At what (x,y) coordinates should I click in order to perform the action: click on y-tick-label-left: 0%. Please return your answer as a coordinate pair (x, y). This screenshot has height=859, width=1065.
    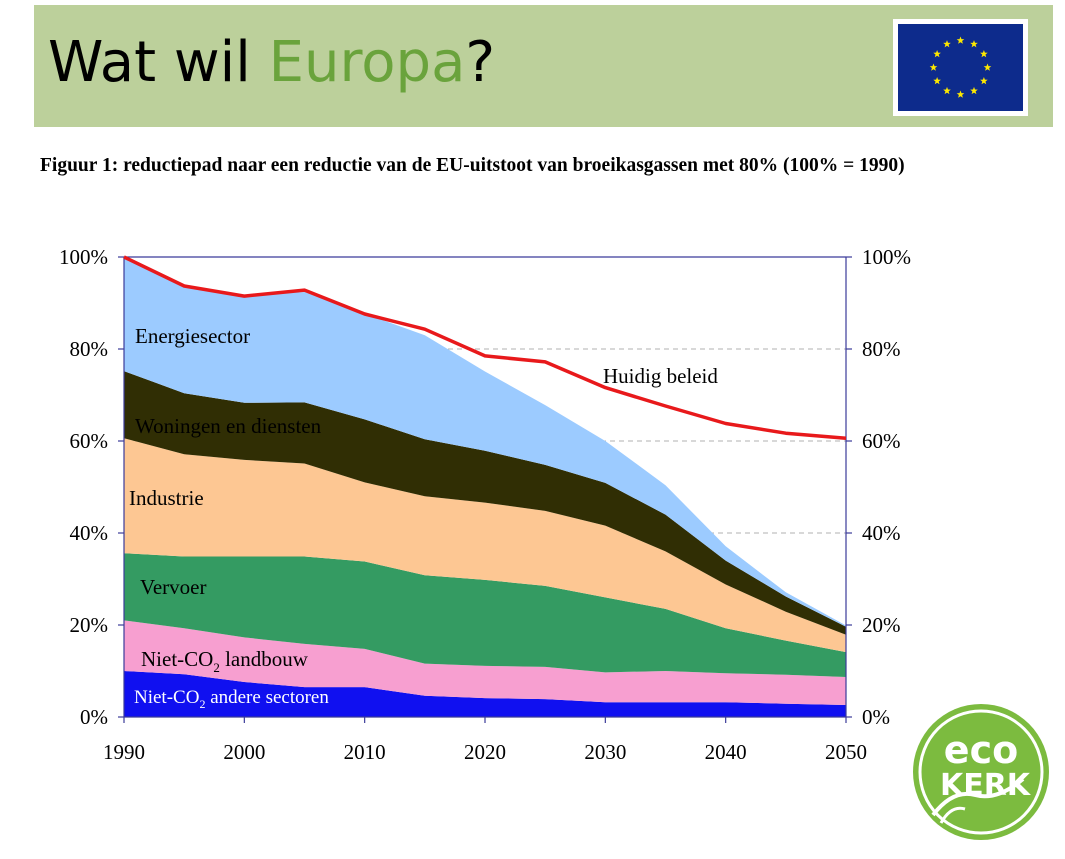
    Looking at the image, I should click on (94, 717).